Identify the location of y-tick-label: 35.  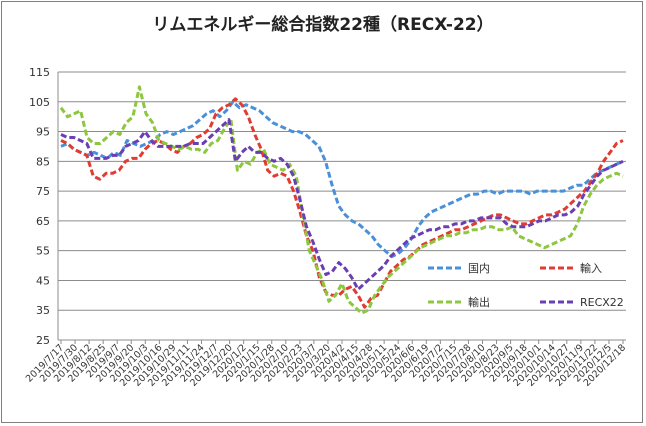
(43, 310).